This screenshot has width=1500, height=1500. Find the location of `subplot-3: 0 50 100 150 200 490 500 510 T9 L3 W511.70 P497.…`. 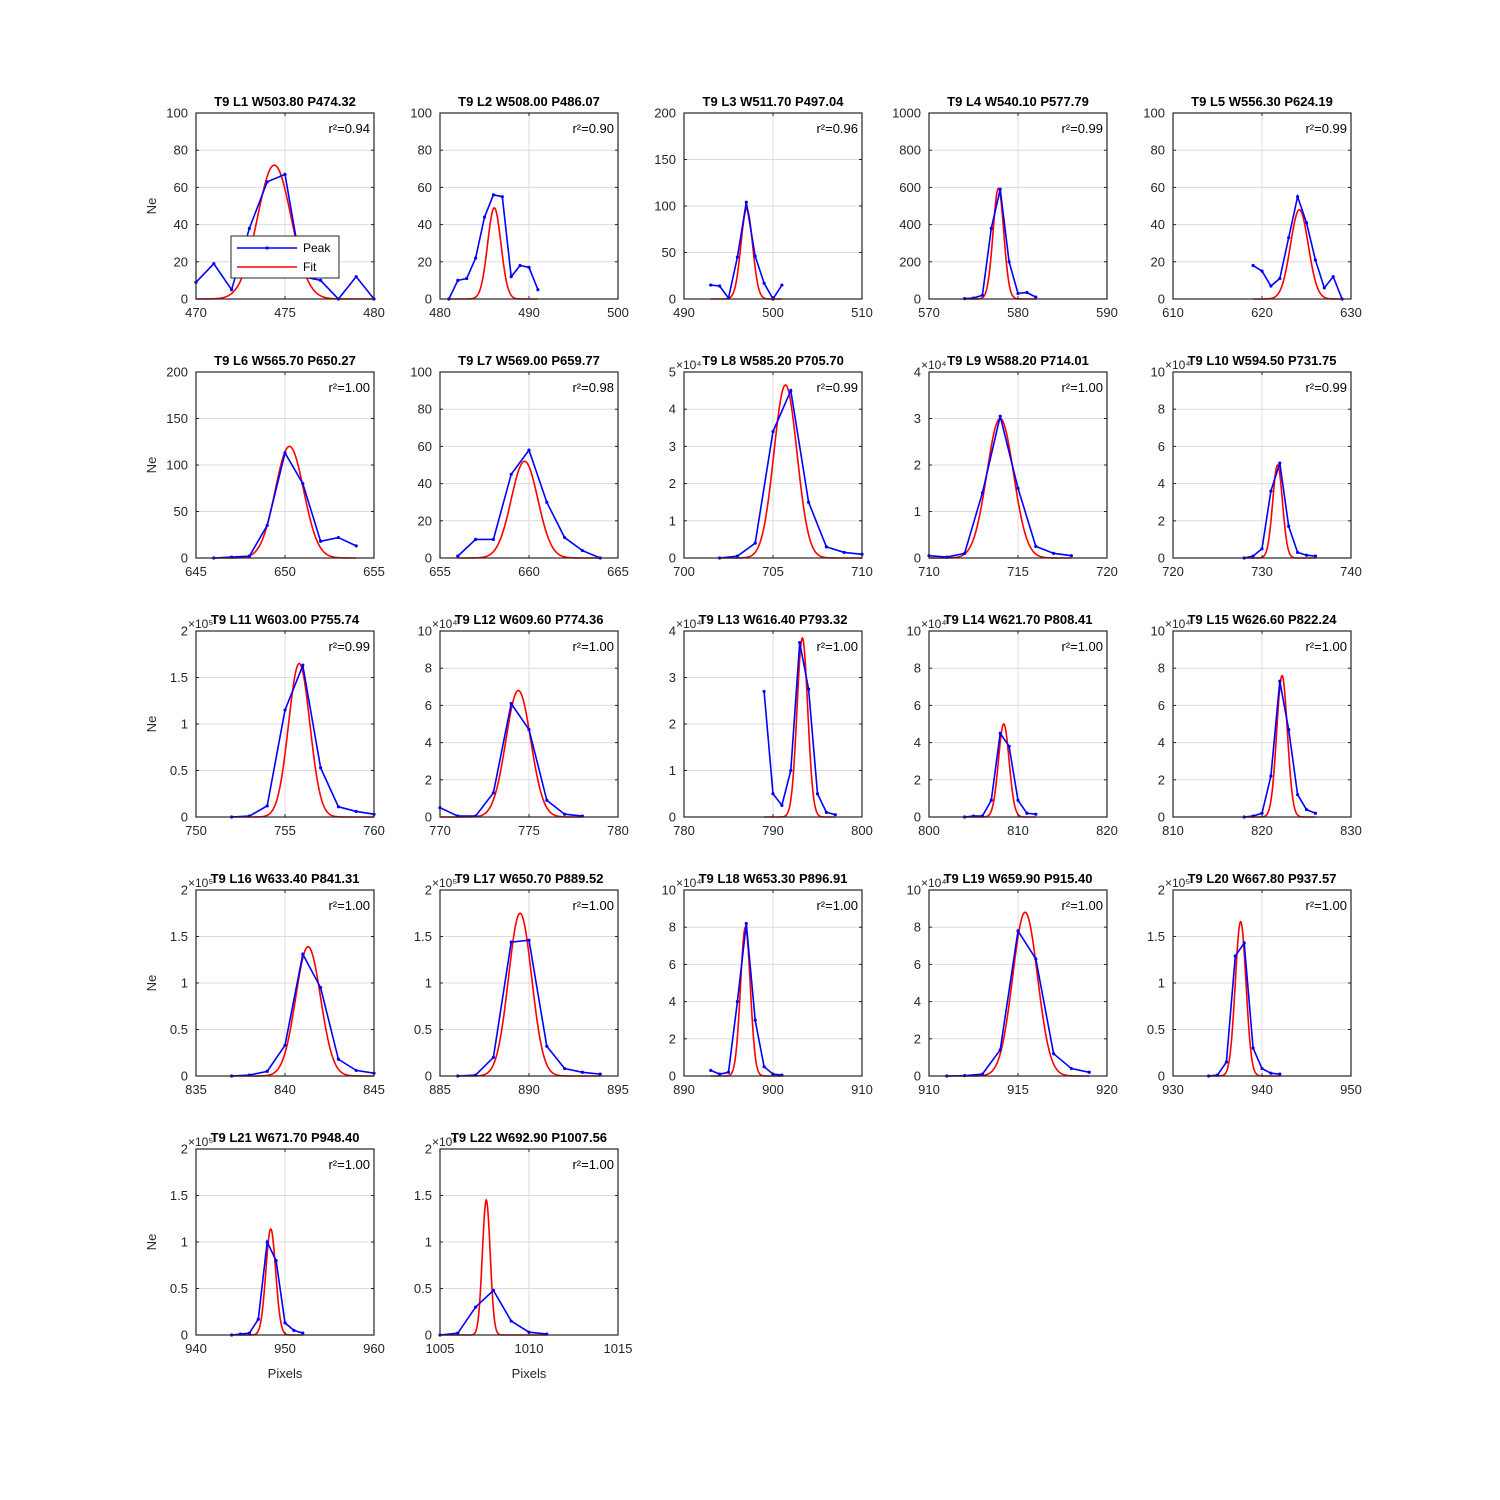

subplot-3: 0 50 100 150 200 490 500 510 T9 L3 W511.70 P497.… is located at coordinates (763, 207).